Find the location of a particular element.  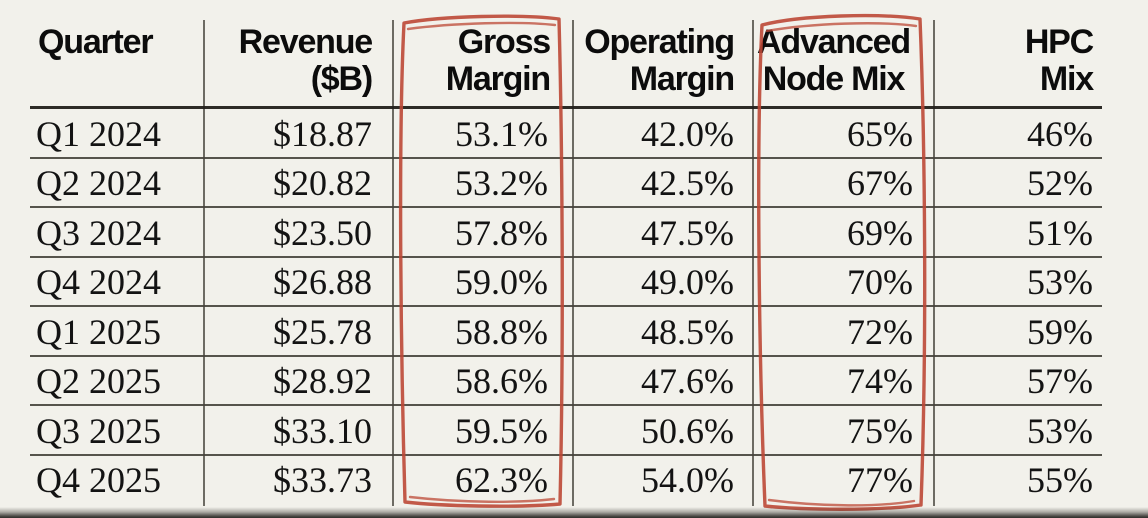

header-hpc-mix: HPC Mix is located at coordinates (1040, 54).